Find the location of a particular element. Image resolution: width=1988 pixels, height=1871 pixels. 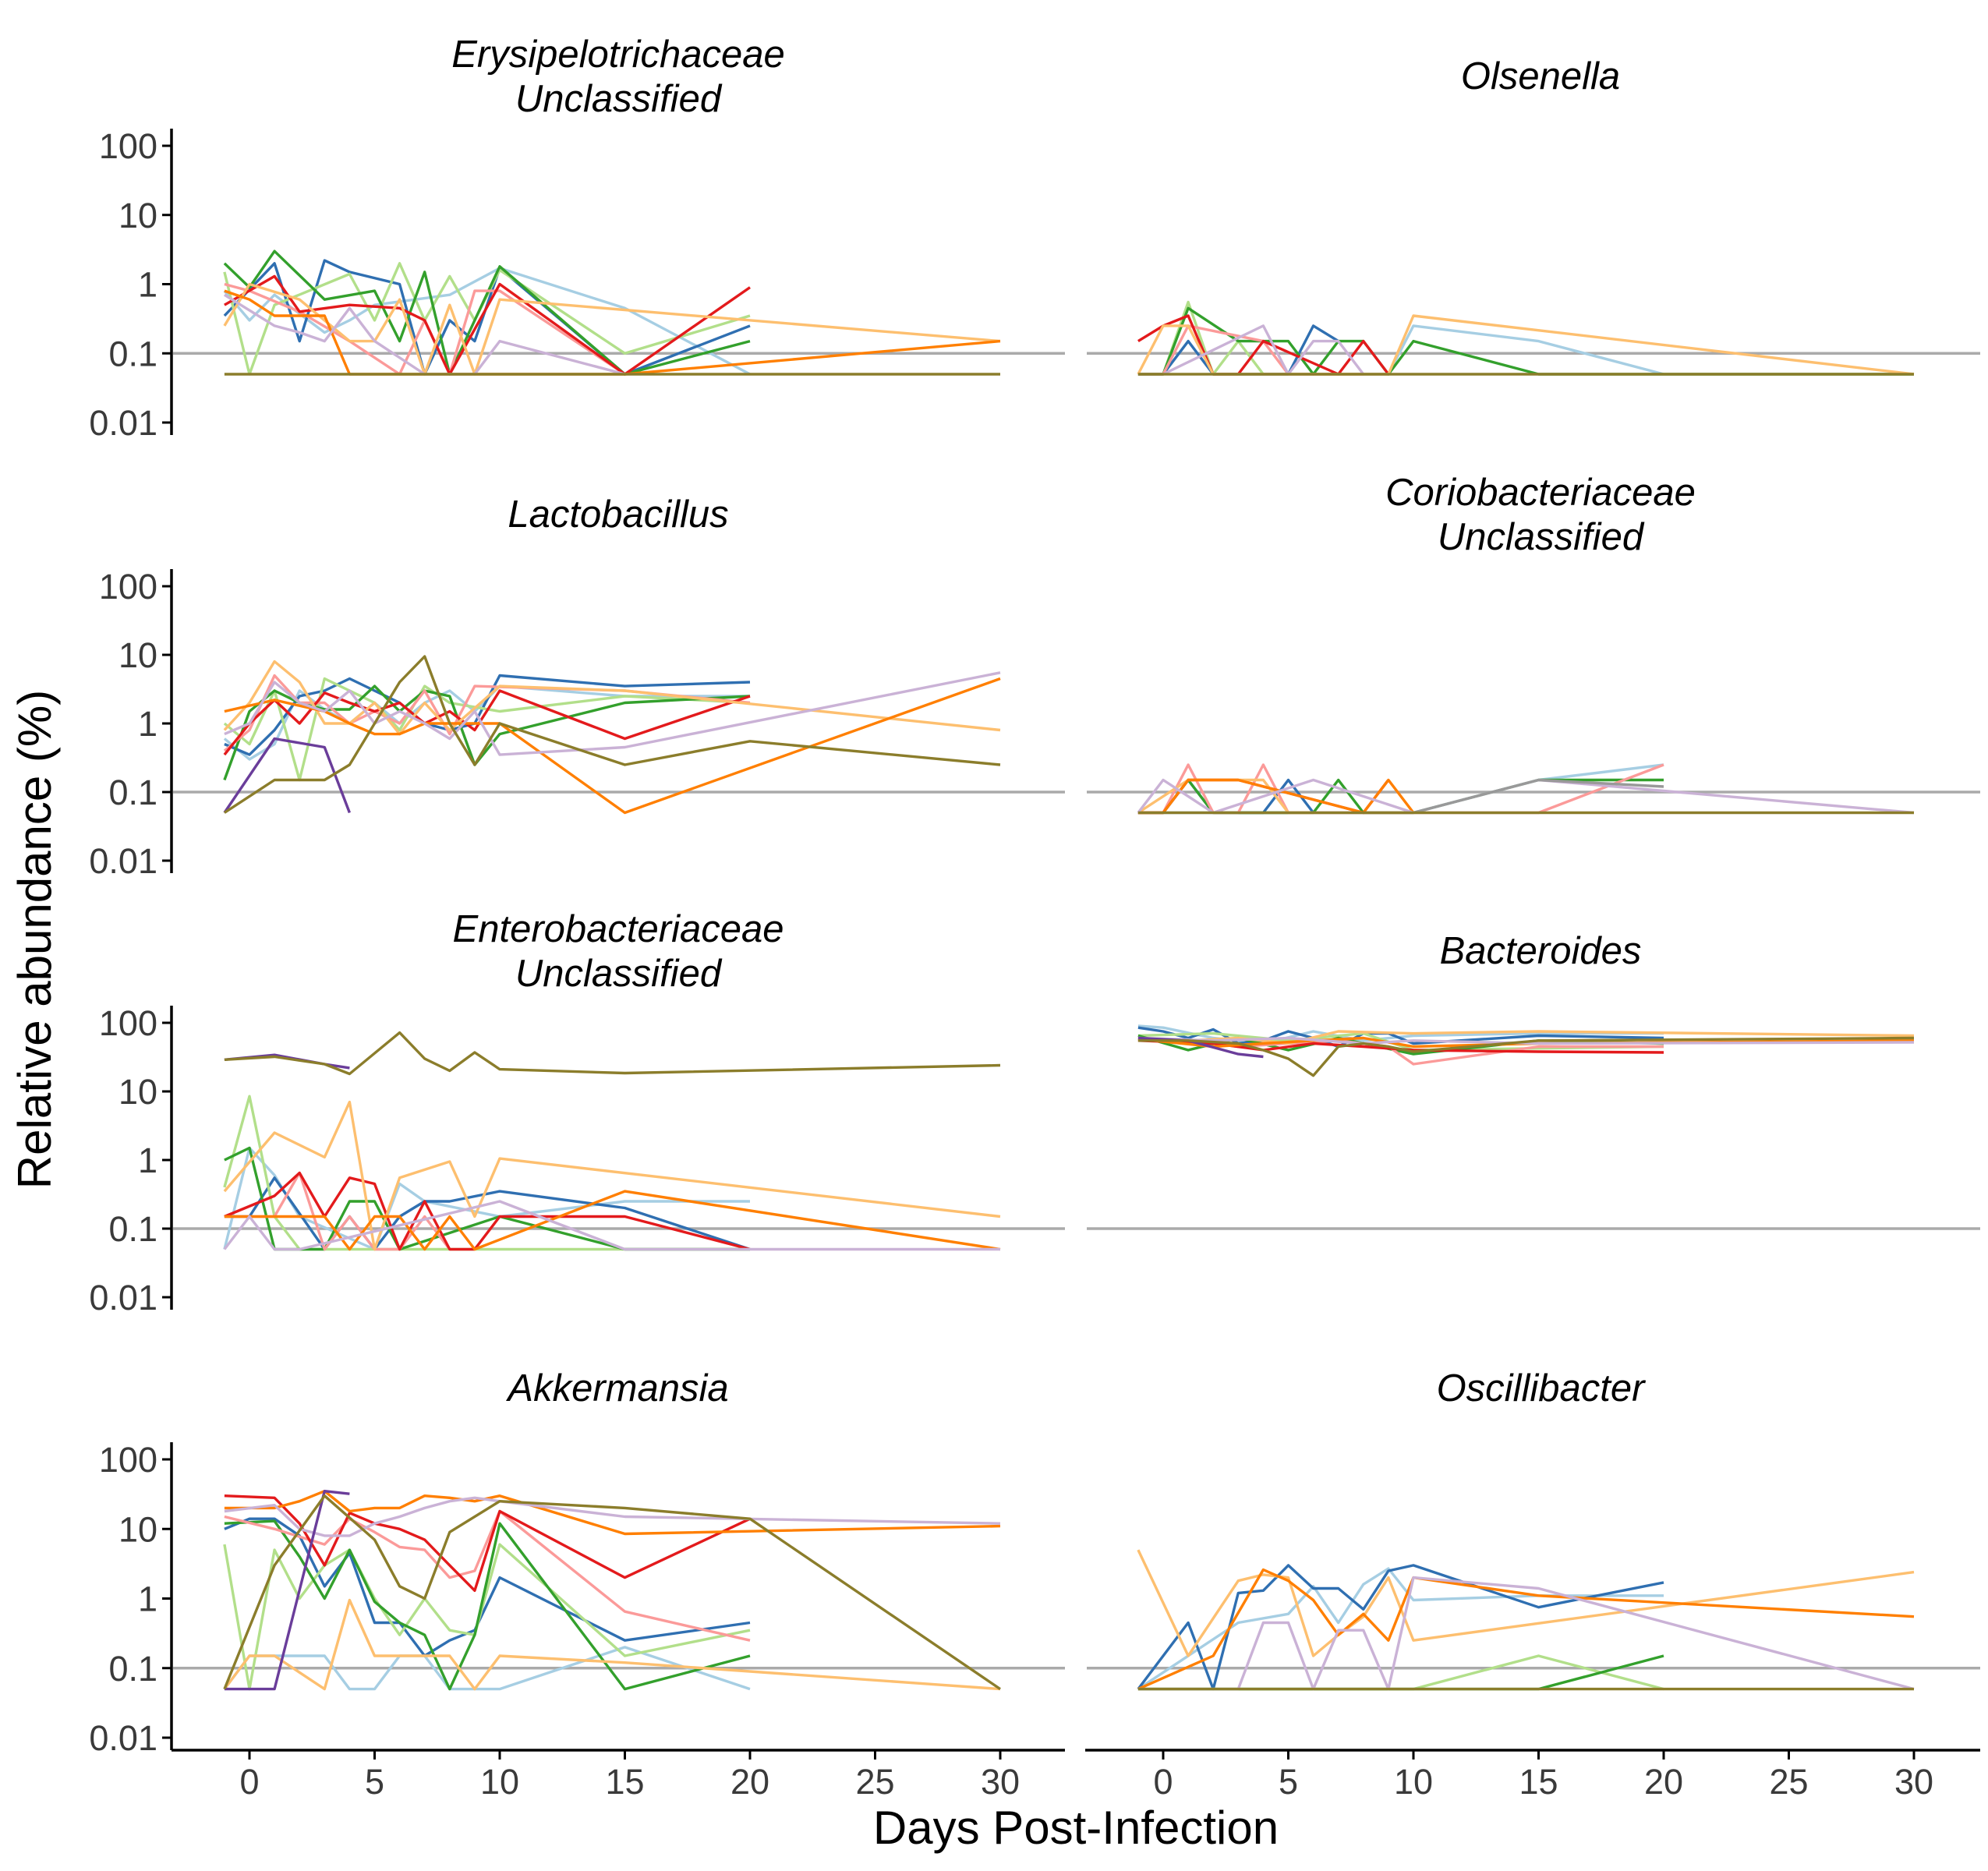

panel-title-line: Akkermansia is located at coordinates (616, 1388).